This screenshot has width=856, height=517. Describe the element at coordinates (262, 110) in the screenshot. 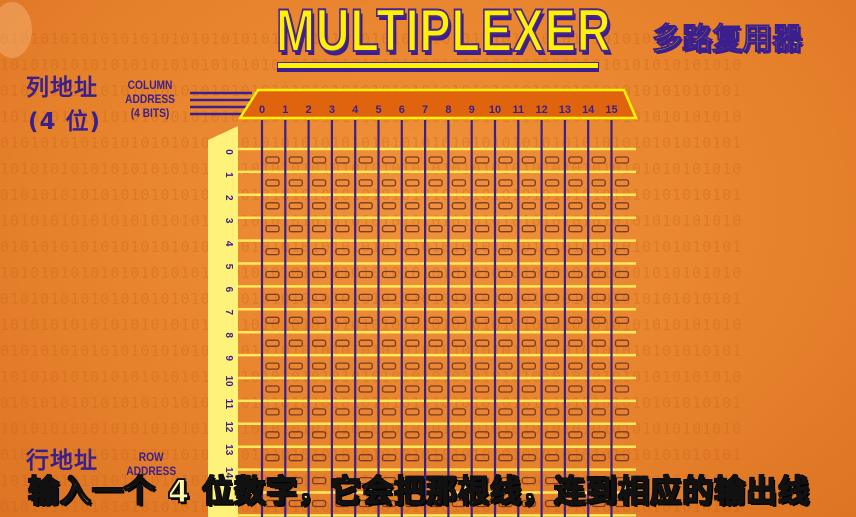

I see `column-label: 0` at that location.